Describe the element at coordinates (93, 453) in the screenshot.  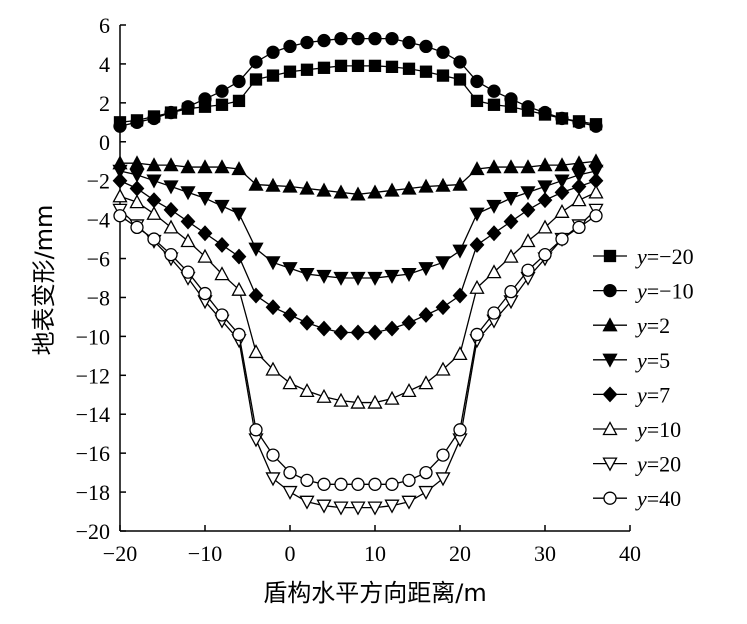
I see `y-tick-label: −16` at that location.